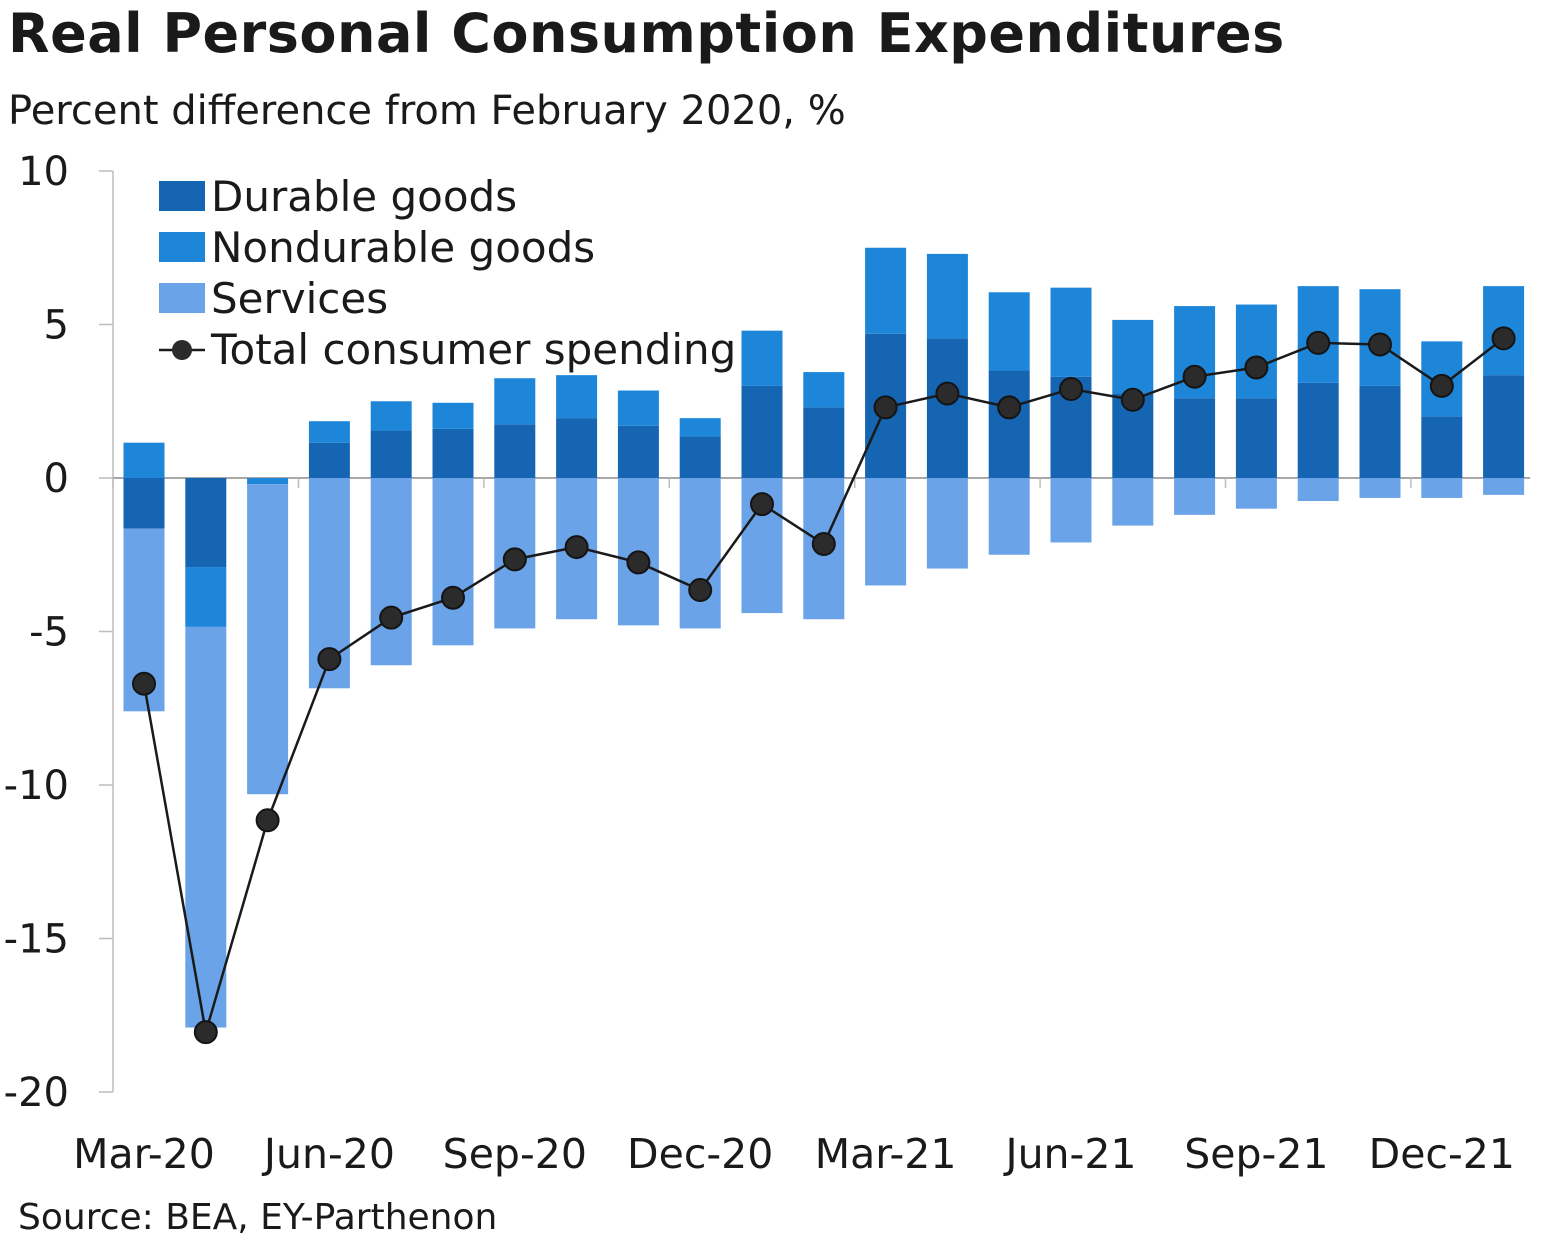  I want to click on x-tick-label: Jun-21, so click(1069, 1154).